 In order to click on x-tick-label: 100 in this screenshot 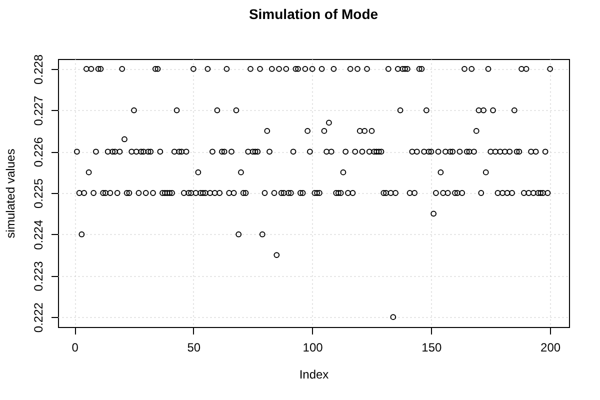, I will do `click(313, 347)`.